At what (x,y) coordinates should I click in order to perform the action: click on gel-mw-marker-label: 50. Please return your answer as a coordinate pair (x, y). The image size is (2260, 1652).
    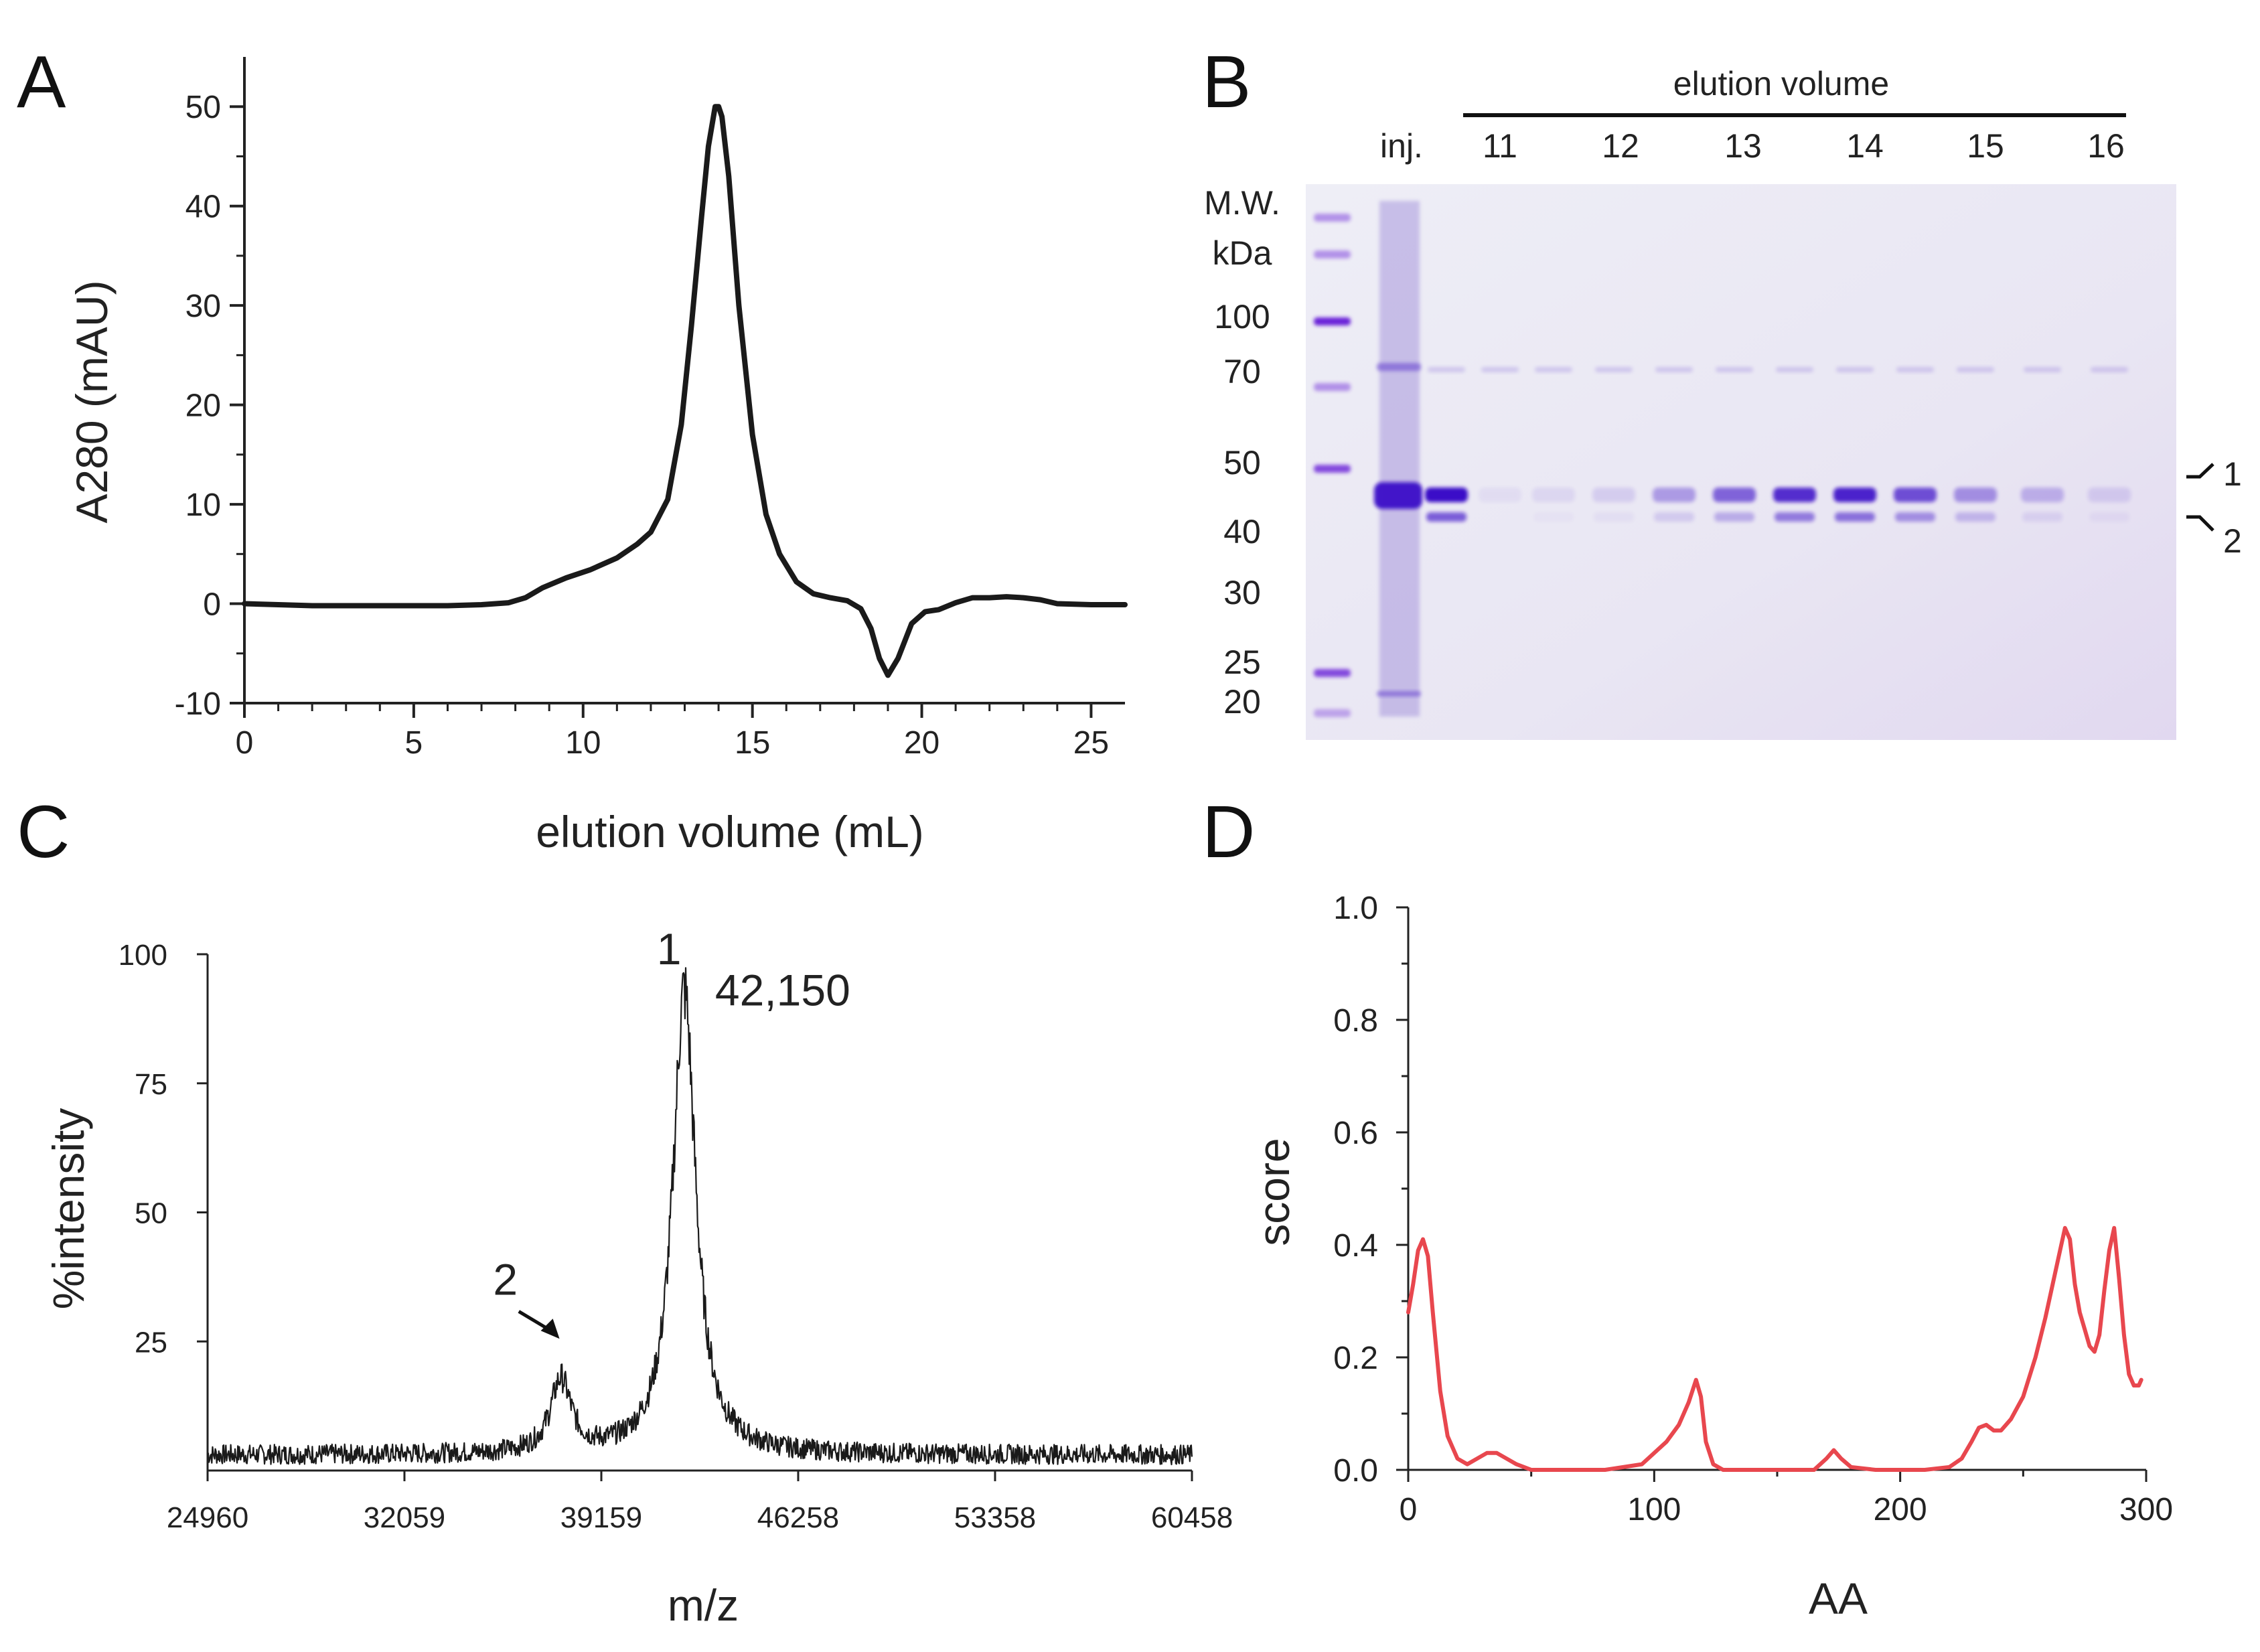
    Looking at the image, I should click on (1242, 462).